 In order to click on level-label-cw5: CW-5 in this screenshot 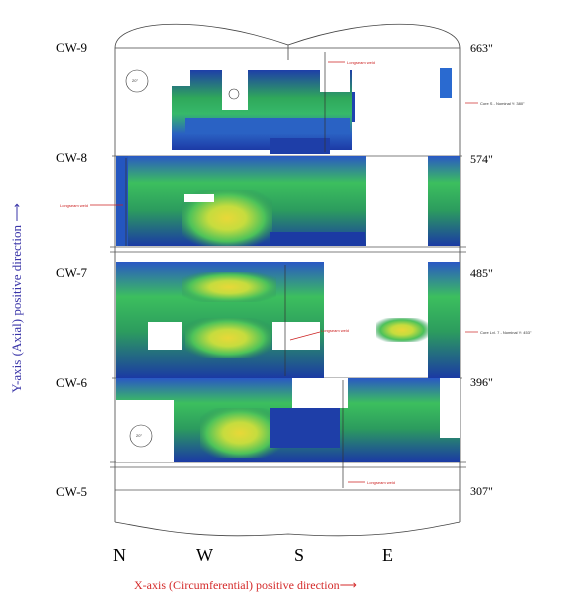, I will do `click(72, 491)`.